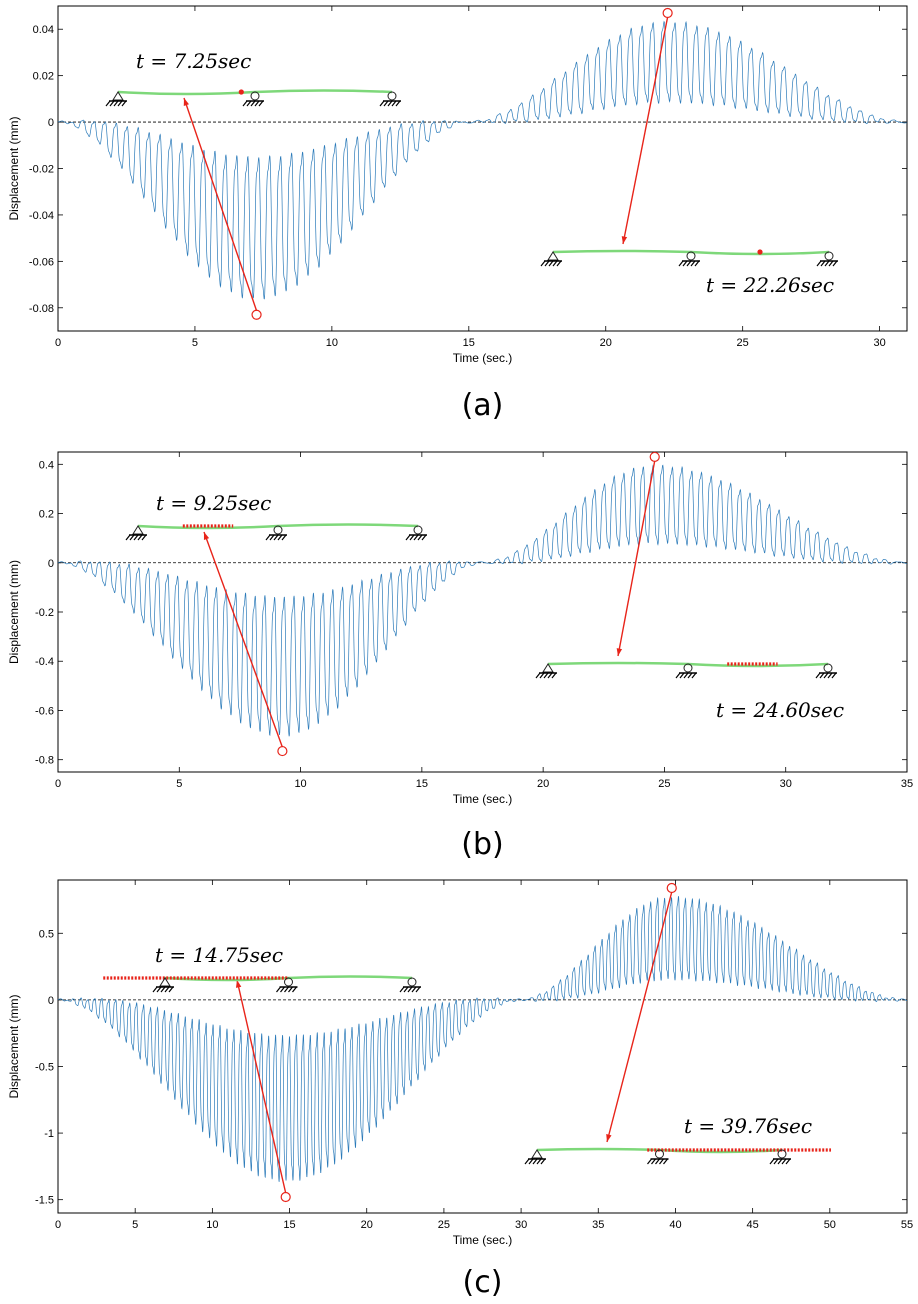 This screenshot has height=1304, width=918. I want to click on y-tick-label: 0.04, so click(43, 30).